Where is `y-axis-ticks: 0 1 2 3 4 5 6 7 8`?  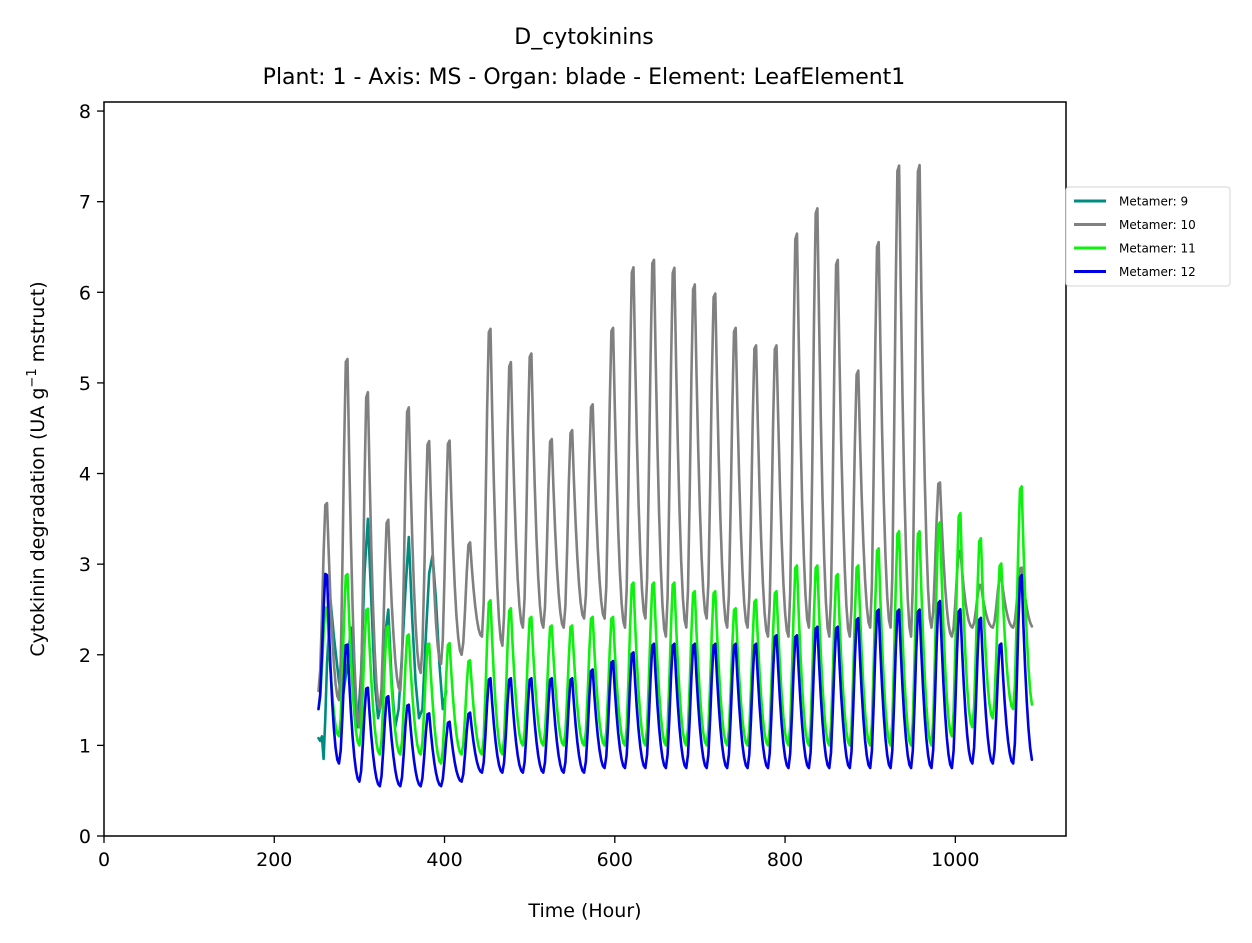
y-axis-ticks: 0 1 2 3 4 5 6 7 8 is located at coordinates (91, 474).